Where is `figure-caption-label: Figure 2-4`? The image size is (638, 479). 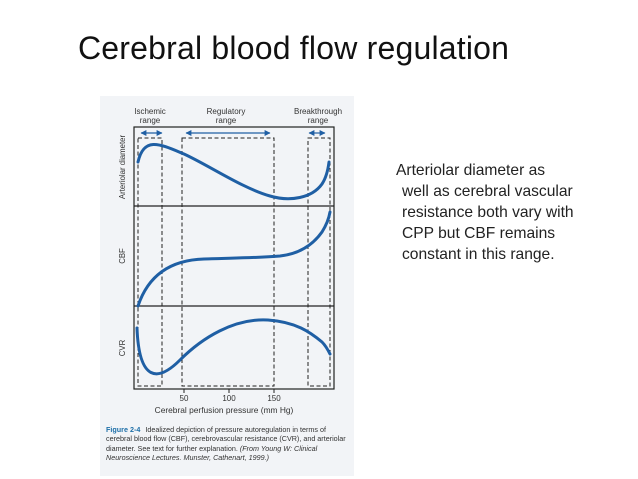 figure-caption-label: Figure 2-4 is located at coordinates (123, 429).